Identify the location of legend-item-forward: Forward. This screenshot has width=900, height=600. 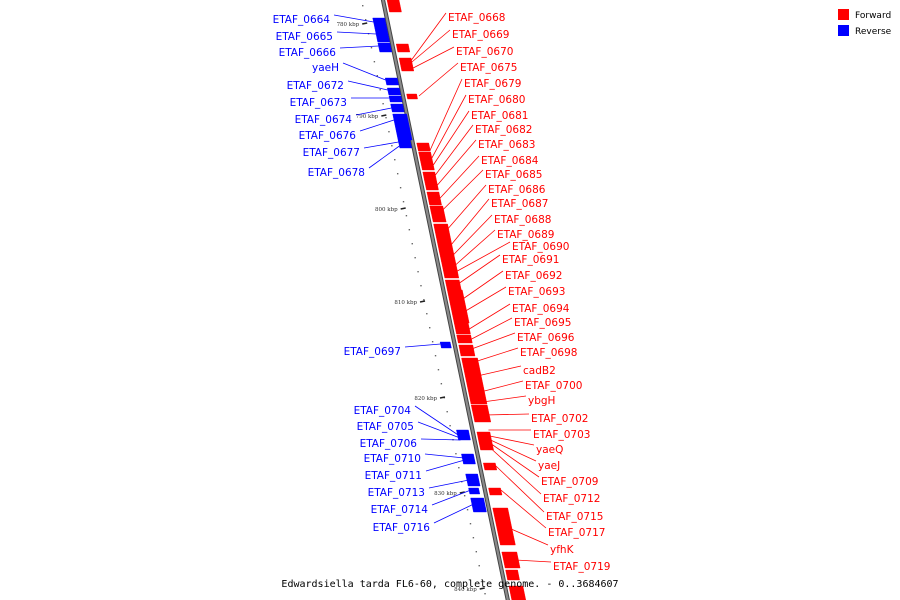
(864, 15).